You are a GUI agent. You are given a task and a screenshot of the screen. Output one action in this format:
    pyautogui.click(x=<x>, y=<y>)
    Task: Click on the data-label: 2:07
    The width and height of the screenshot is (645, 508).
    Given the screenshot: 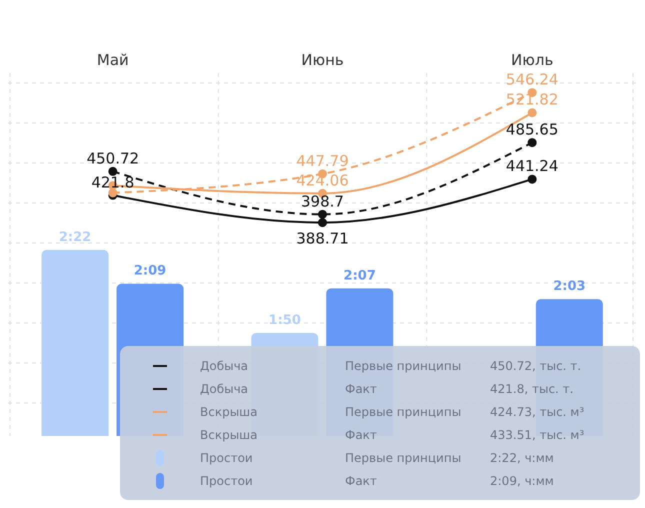 What is the action you would take?
    pyautogui.click(x=360, y=276)
    